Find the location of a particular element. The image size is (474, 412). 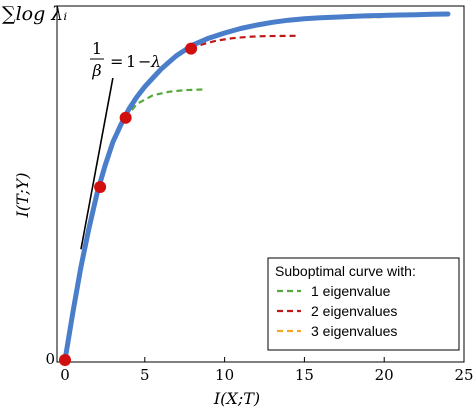

legend-entry-label: 3 eigenvalues is located at coordinates (354, 331).